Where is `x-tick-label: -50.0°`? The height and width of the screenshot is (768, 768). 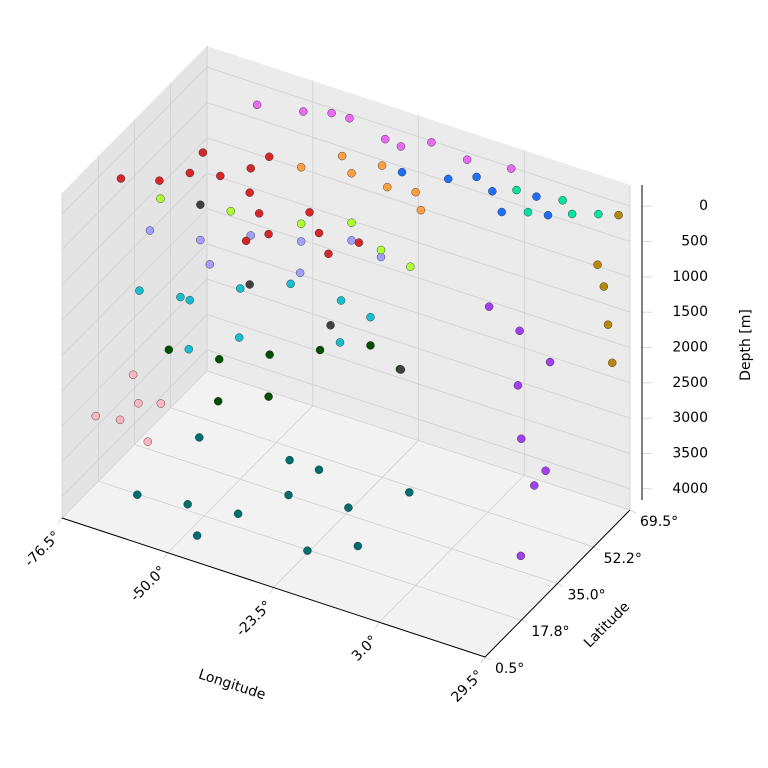 x-tick-label: -50.0° is located at coordinates (149, 584).